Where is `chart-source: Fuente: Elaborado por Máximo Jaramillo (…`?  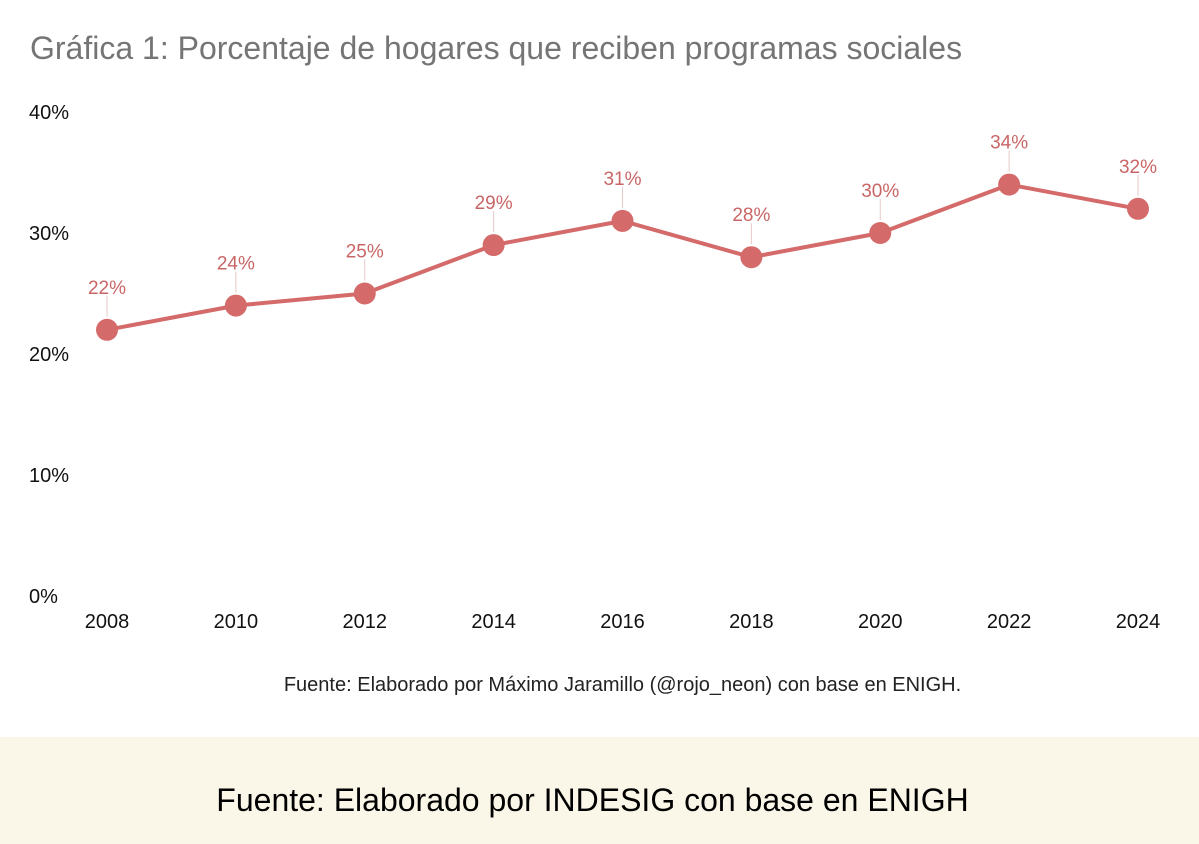 chart-source: Fuente: Elaborado por Máximo Jaramillo (… is located at coordinates (622, 685).